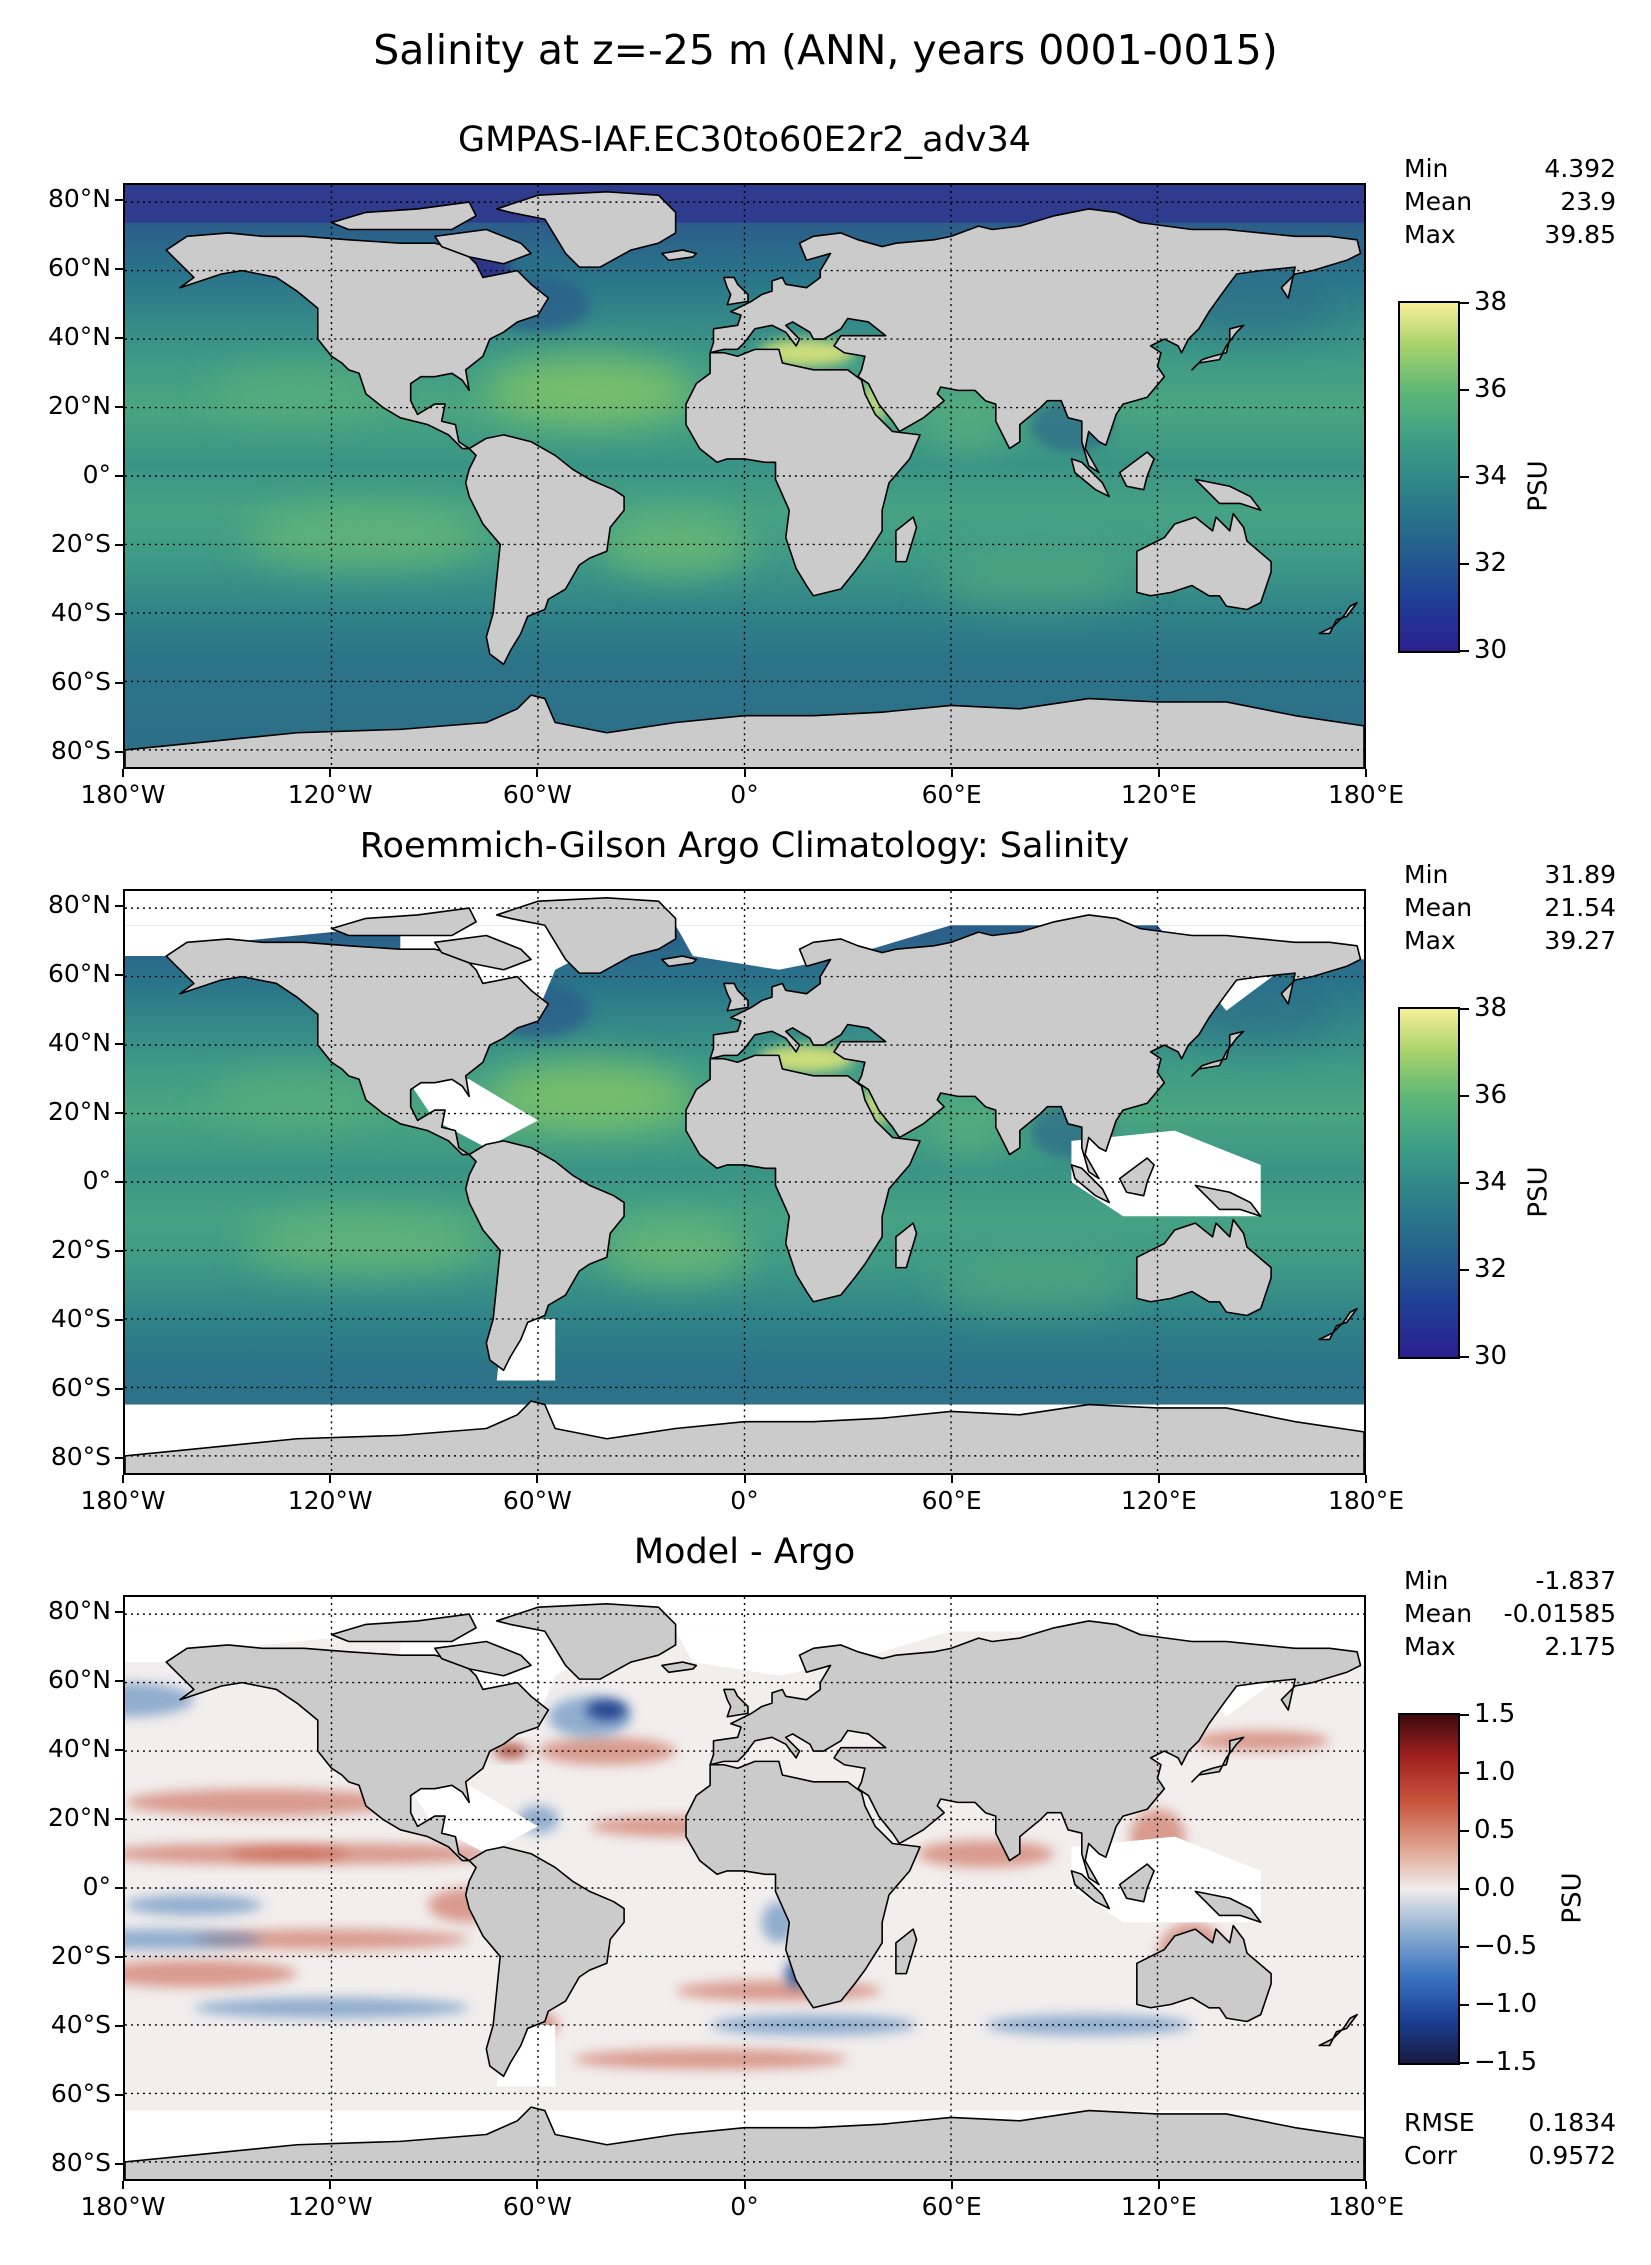 Image resolution: width=1651 pixels, height=2265 pixels. I want to click on colorbar-gradient, so click(1429, 1889).